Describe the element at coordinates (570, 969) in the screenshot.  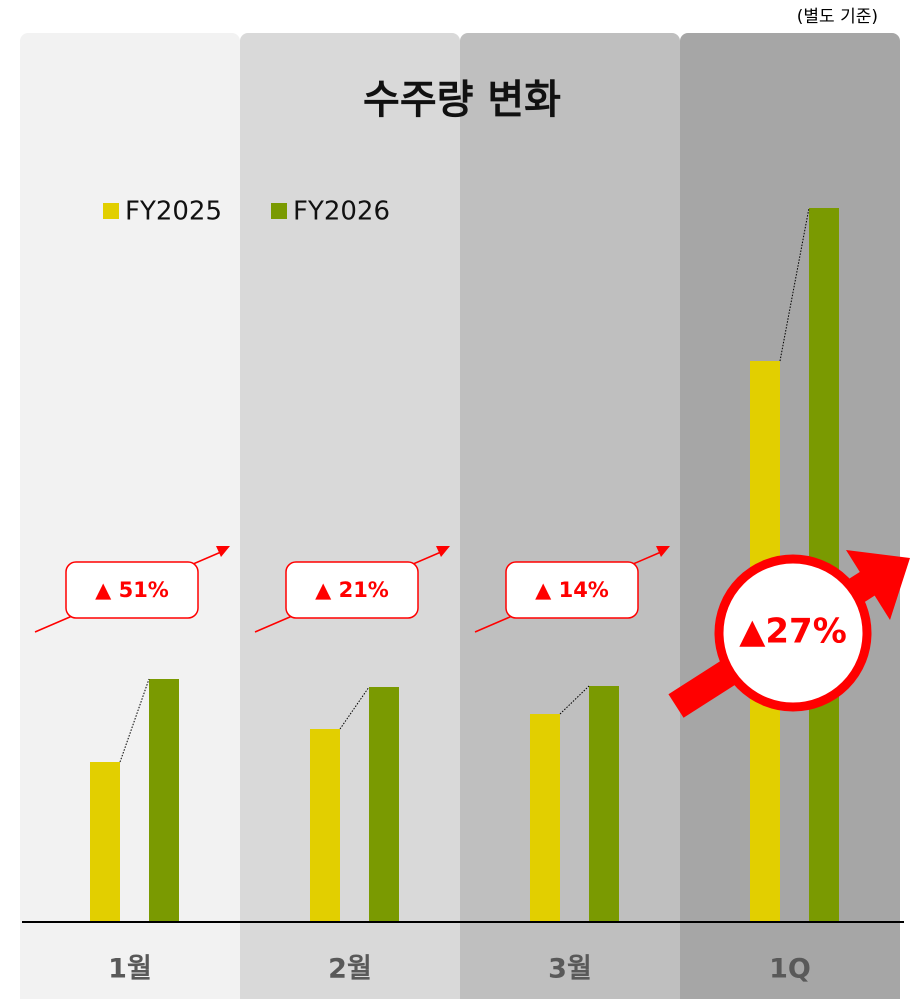
I see `x-tick-label: 3월` at that location.